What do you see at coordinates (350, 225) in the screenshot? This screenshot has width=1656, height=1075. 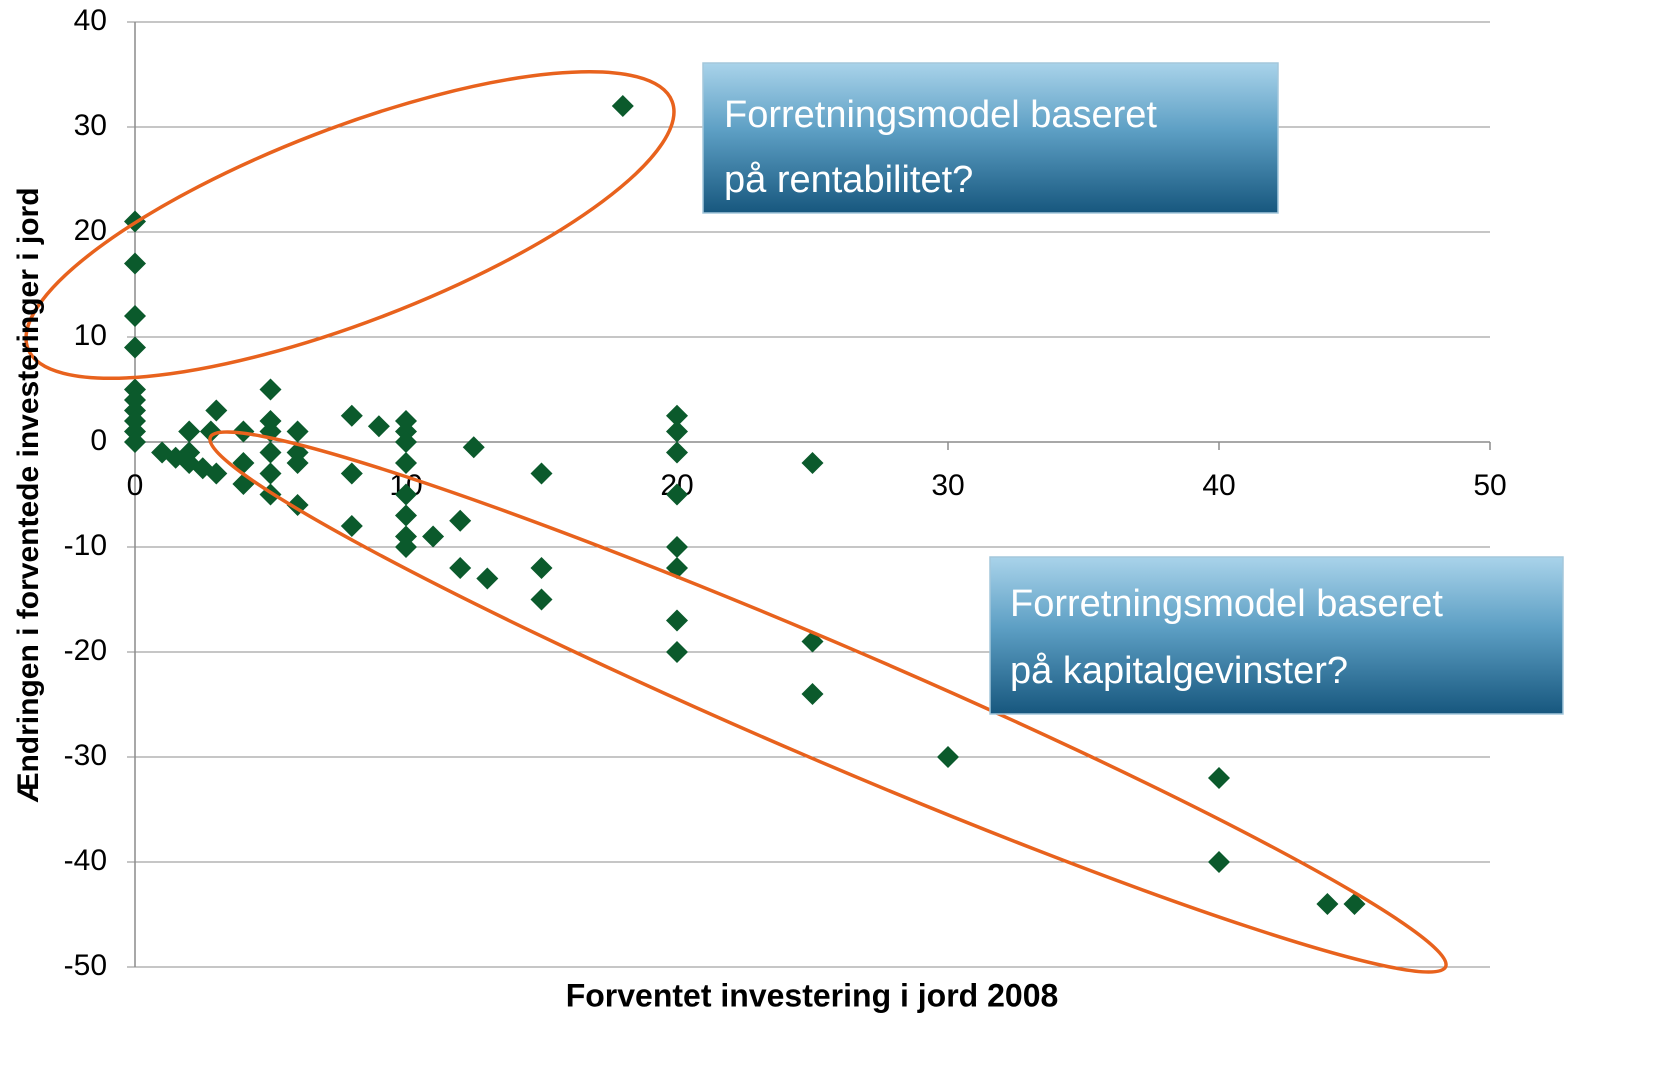 I see `highlight-ellipse` at bounding box center [350, 225].